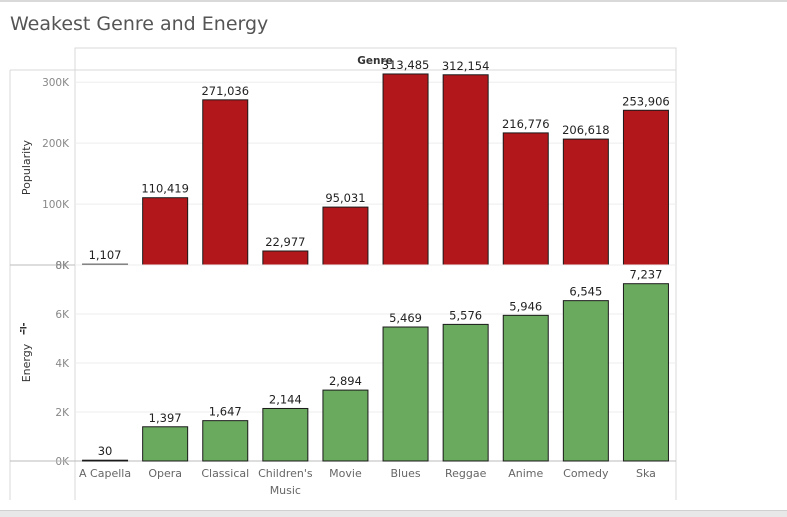 This screenshot has height=517, width=787. Describe the element at coordinates (26, 167) in the screenshot. I see `axis-title-popularity: Popularity` at that location.